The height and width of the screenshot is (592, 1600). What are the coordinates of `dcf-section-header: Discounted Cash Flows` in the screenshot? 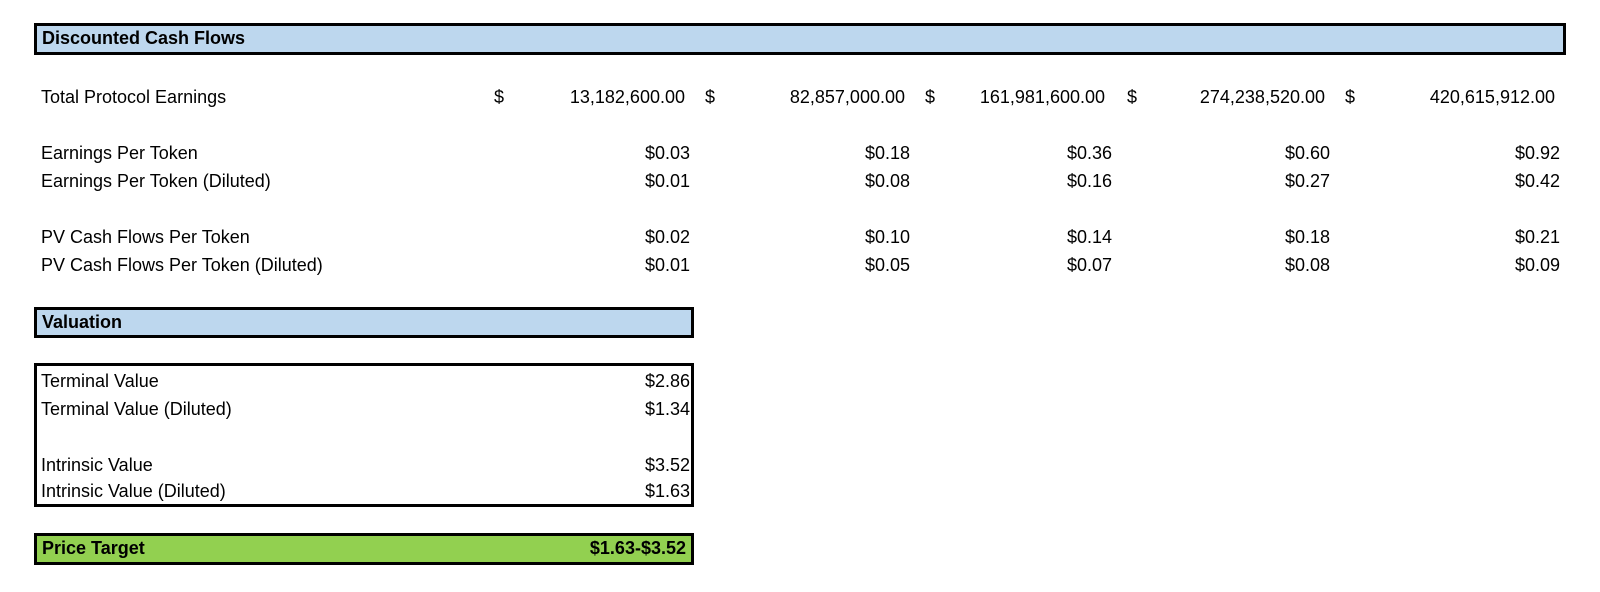 It's located at (800, 39).